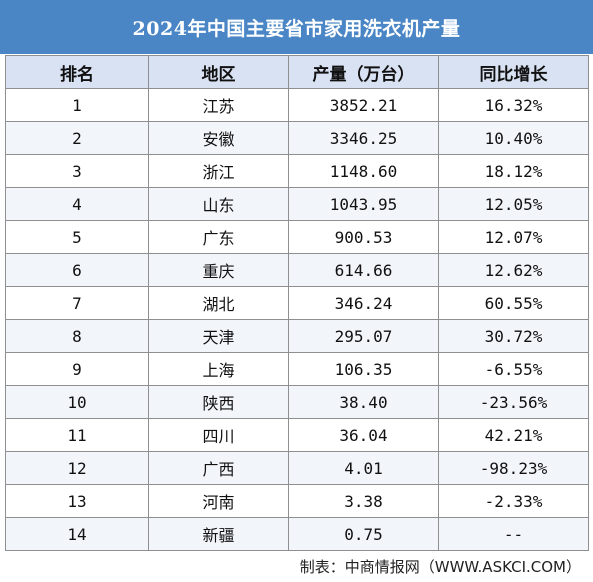 This screenshot has width=593, height=582. I want to click on cell-region: 新疆, so click(218, 534).